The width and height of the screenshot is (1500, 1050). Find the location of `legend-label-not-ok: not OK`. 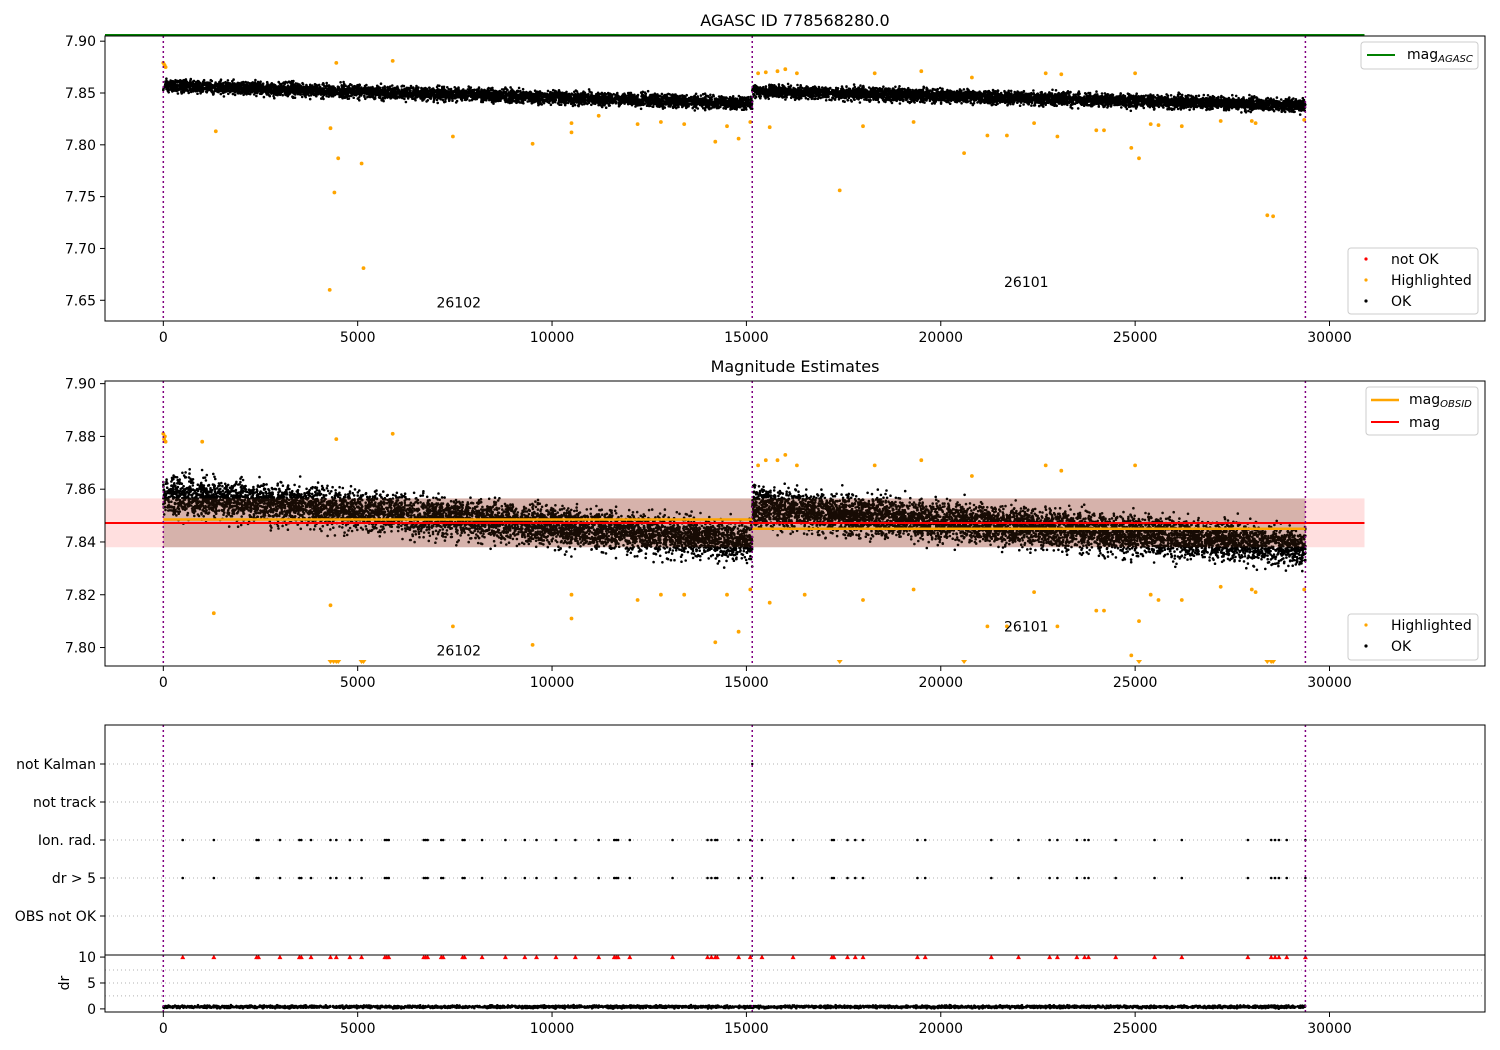

legend-label-not-ok: not OK is located at coordinates (1415, 260).